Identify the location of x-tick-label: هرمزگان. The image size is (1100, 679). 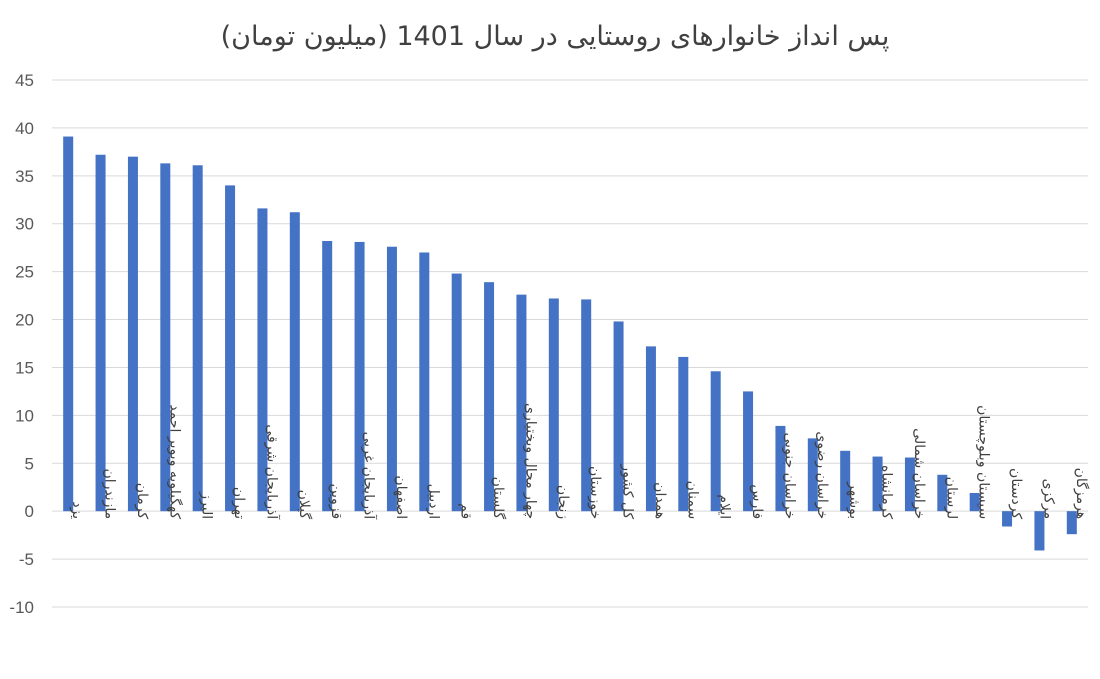
(1081, 494).